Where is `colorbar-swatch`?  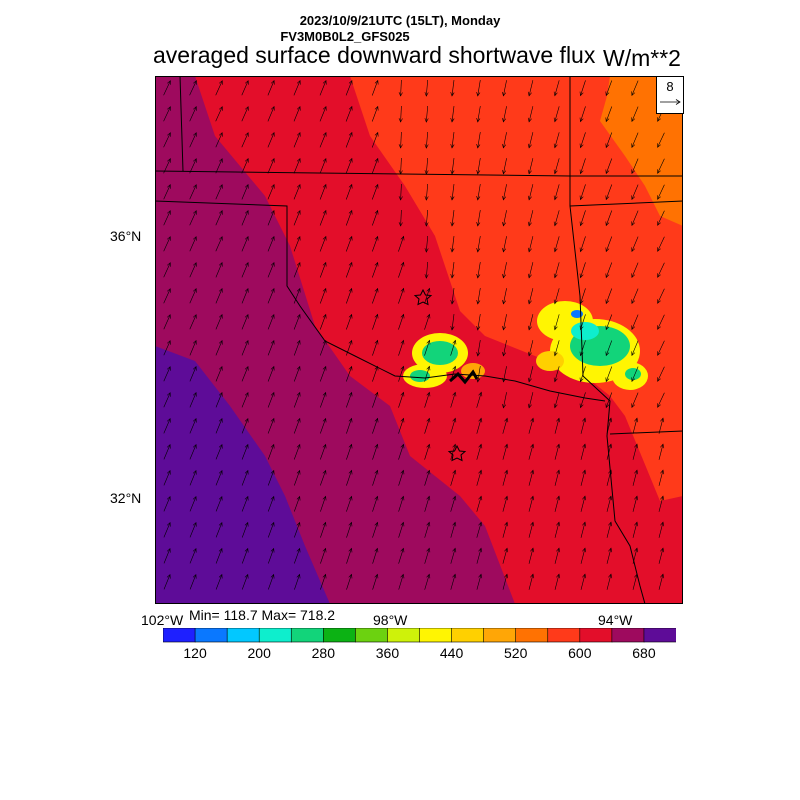
colorbar-swatch is located at coordinates (307, 635).